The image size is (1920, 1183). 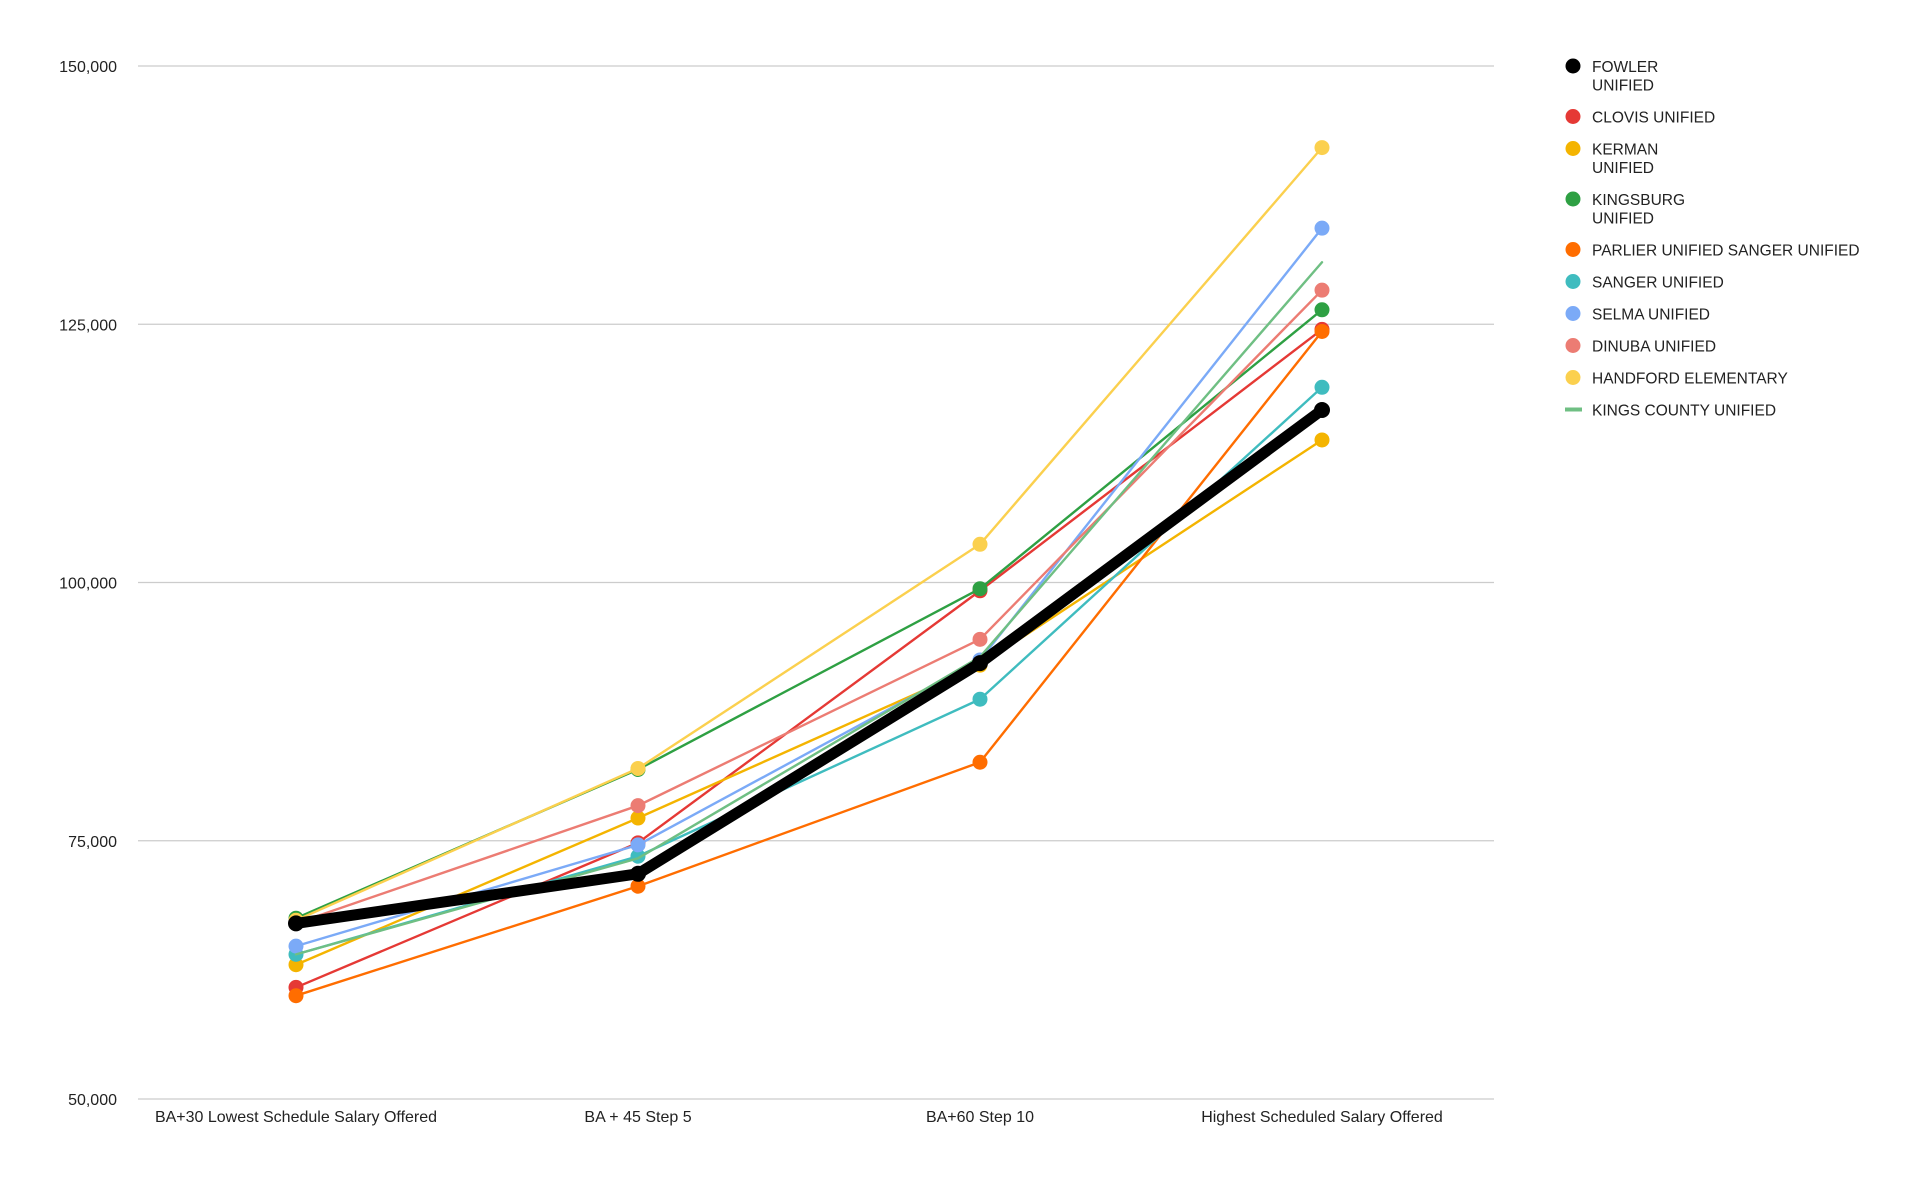 What do you see at coordinates (1625, 67) in the screenshot?
I see `legend-label: FOWLER` at bounding box center [1625, 67].